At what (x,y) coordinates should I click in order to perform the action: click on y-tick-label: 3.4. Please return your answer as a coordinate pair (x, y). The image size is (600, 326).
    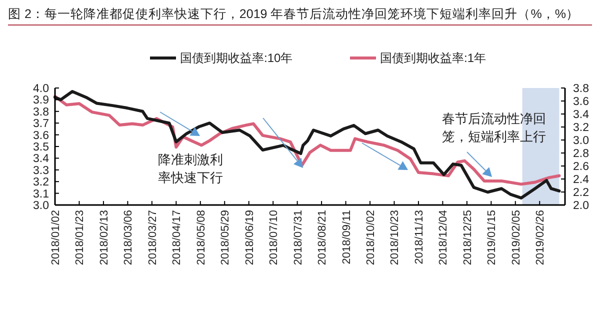
    Looking at the image, I should click on (41, 159).